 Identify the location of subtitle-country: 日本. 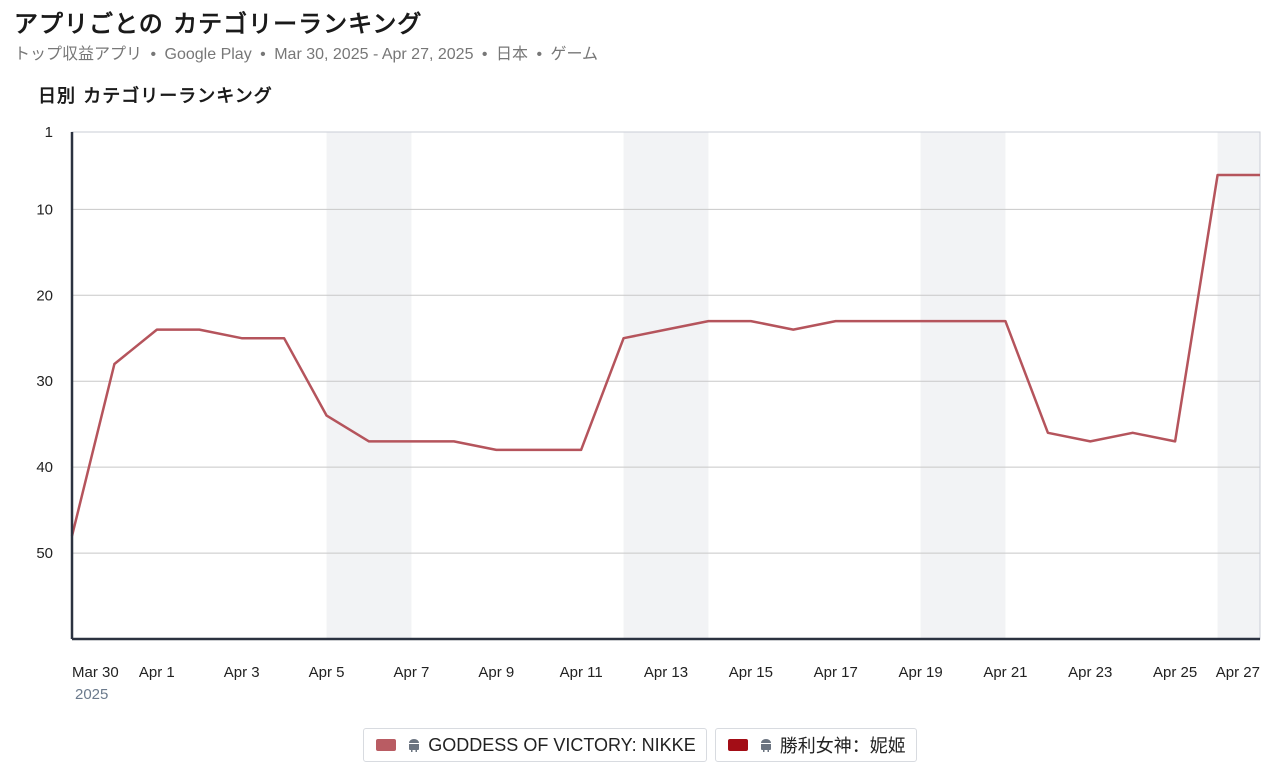
(511, 54).